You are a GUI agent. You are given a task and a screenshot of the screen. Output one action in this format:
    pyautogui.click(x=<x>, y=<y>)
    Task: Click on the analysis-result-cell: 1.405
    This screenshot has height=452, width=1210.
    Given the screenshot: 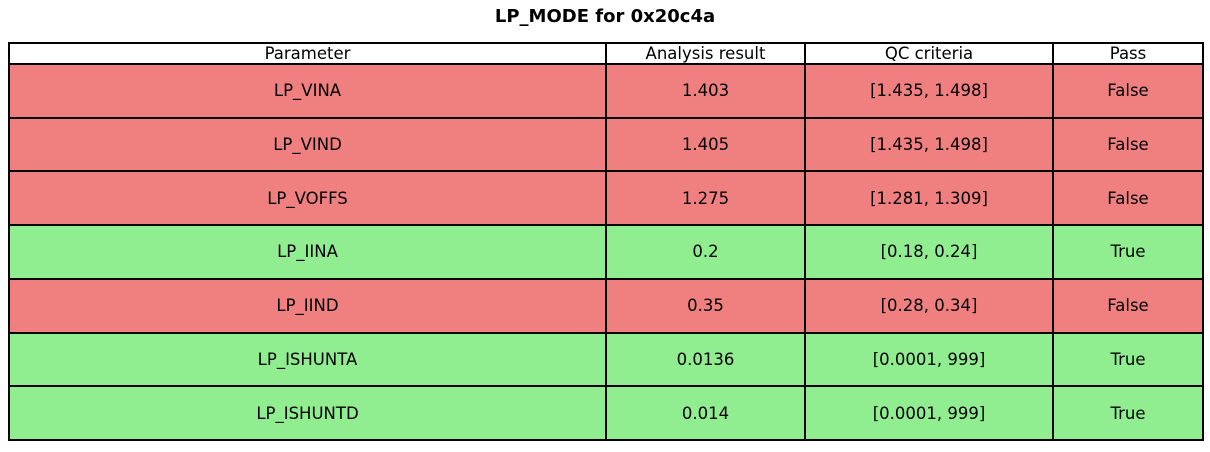 What is the action you would take?
    pyautogui.click(x=705, y=144)
    